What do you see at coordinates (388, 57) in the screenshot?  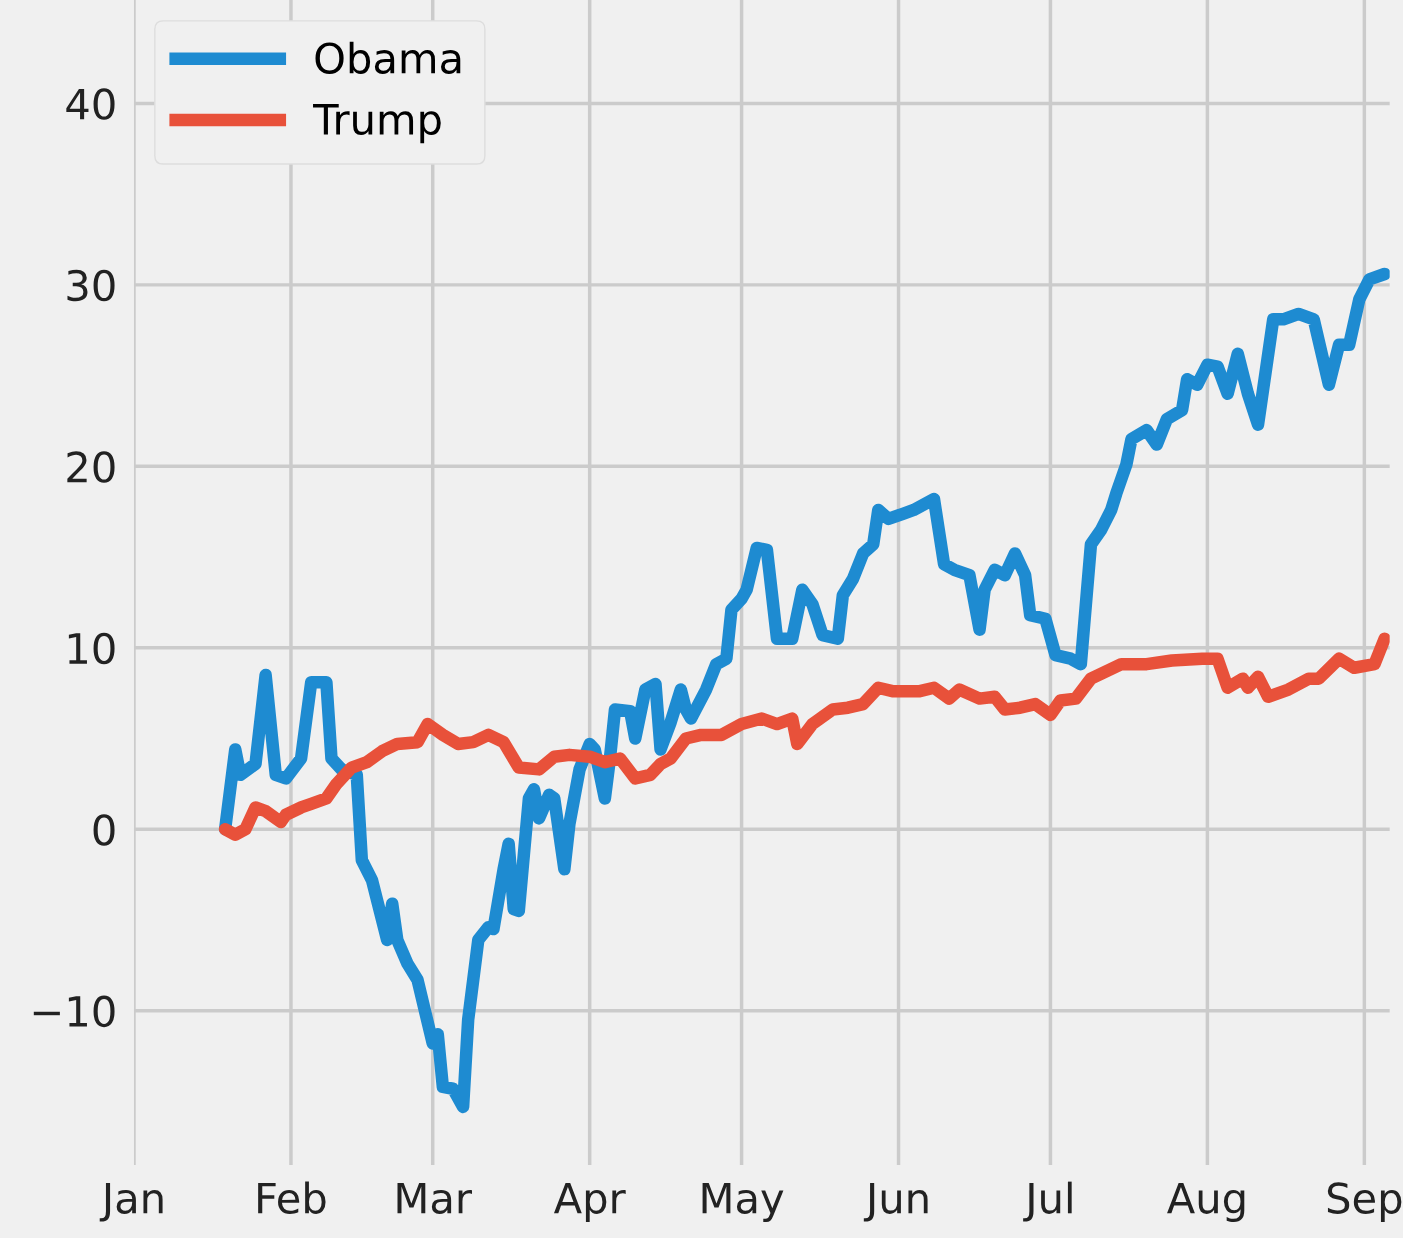 I see `legend-label: Obama` at bounding box center [388, 57].